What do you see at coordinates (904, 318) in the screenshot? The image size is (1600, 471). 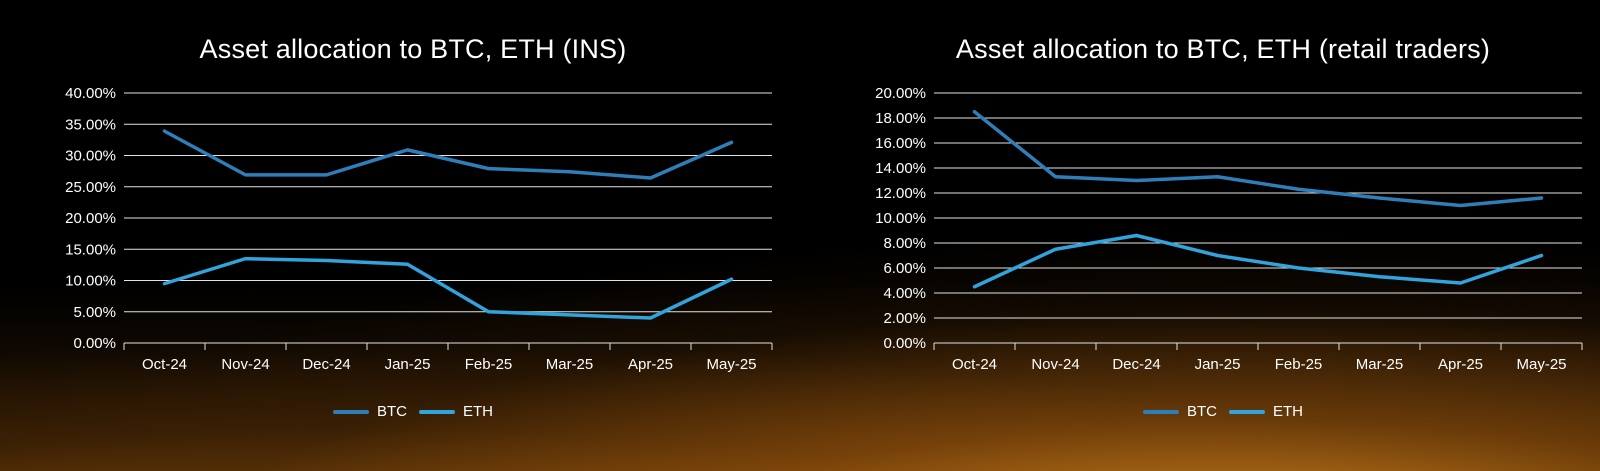 I see `y-tick-label: 2.00%` at bounding box center [904, 318].